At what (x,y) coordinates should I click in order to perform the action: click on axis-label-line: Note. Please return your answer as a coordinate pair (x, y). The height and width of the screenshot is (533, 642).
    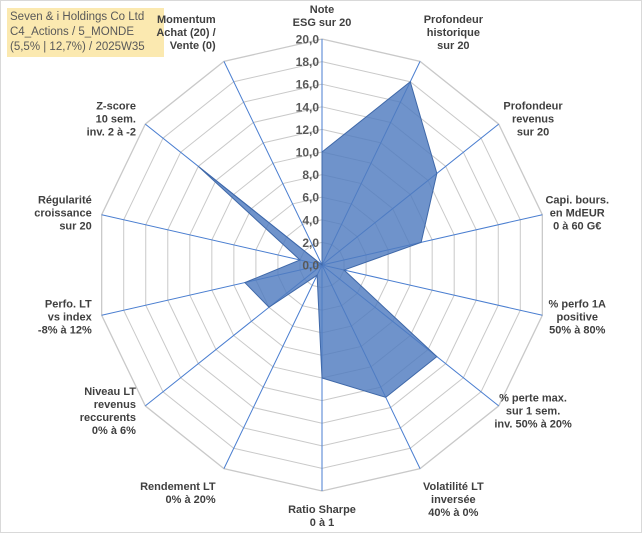
    Looking at the image, I should click on (322, 10).